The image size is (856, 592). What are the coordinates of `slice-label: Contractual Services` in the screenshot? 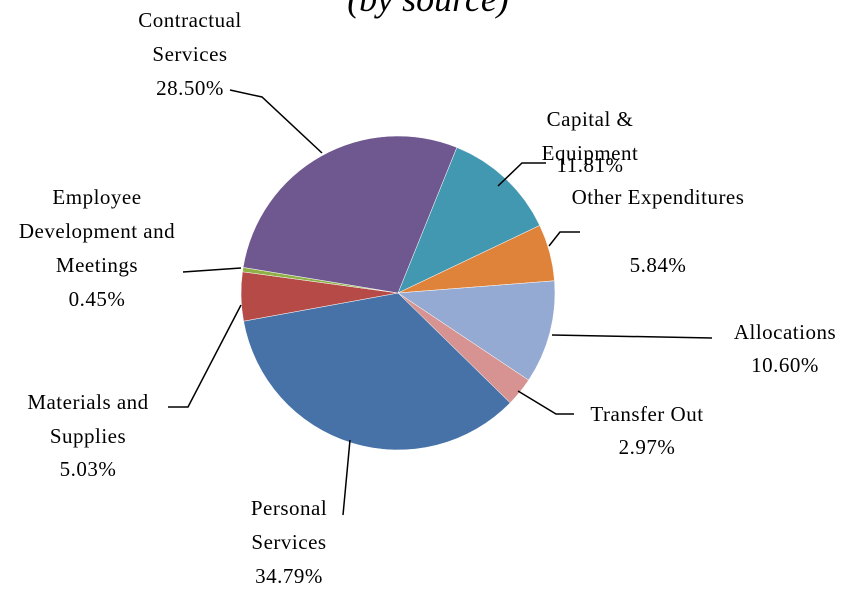 It's located at (190, 37).